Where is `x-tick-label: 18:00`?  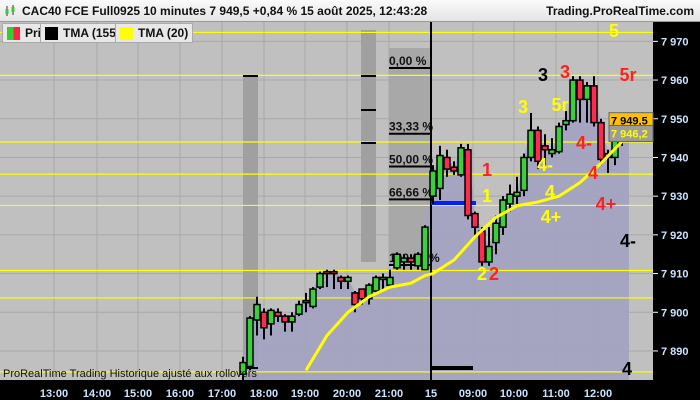
x-tick-label: 18:00 is located at coordinates (264, 394).